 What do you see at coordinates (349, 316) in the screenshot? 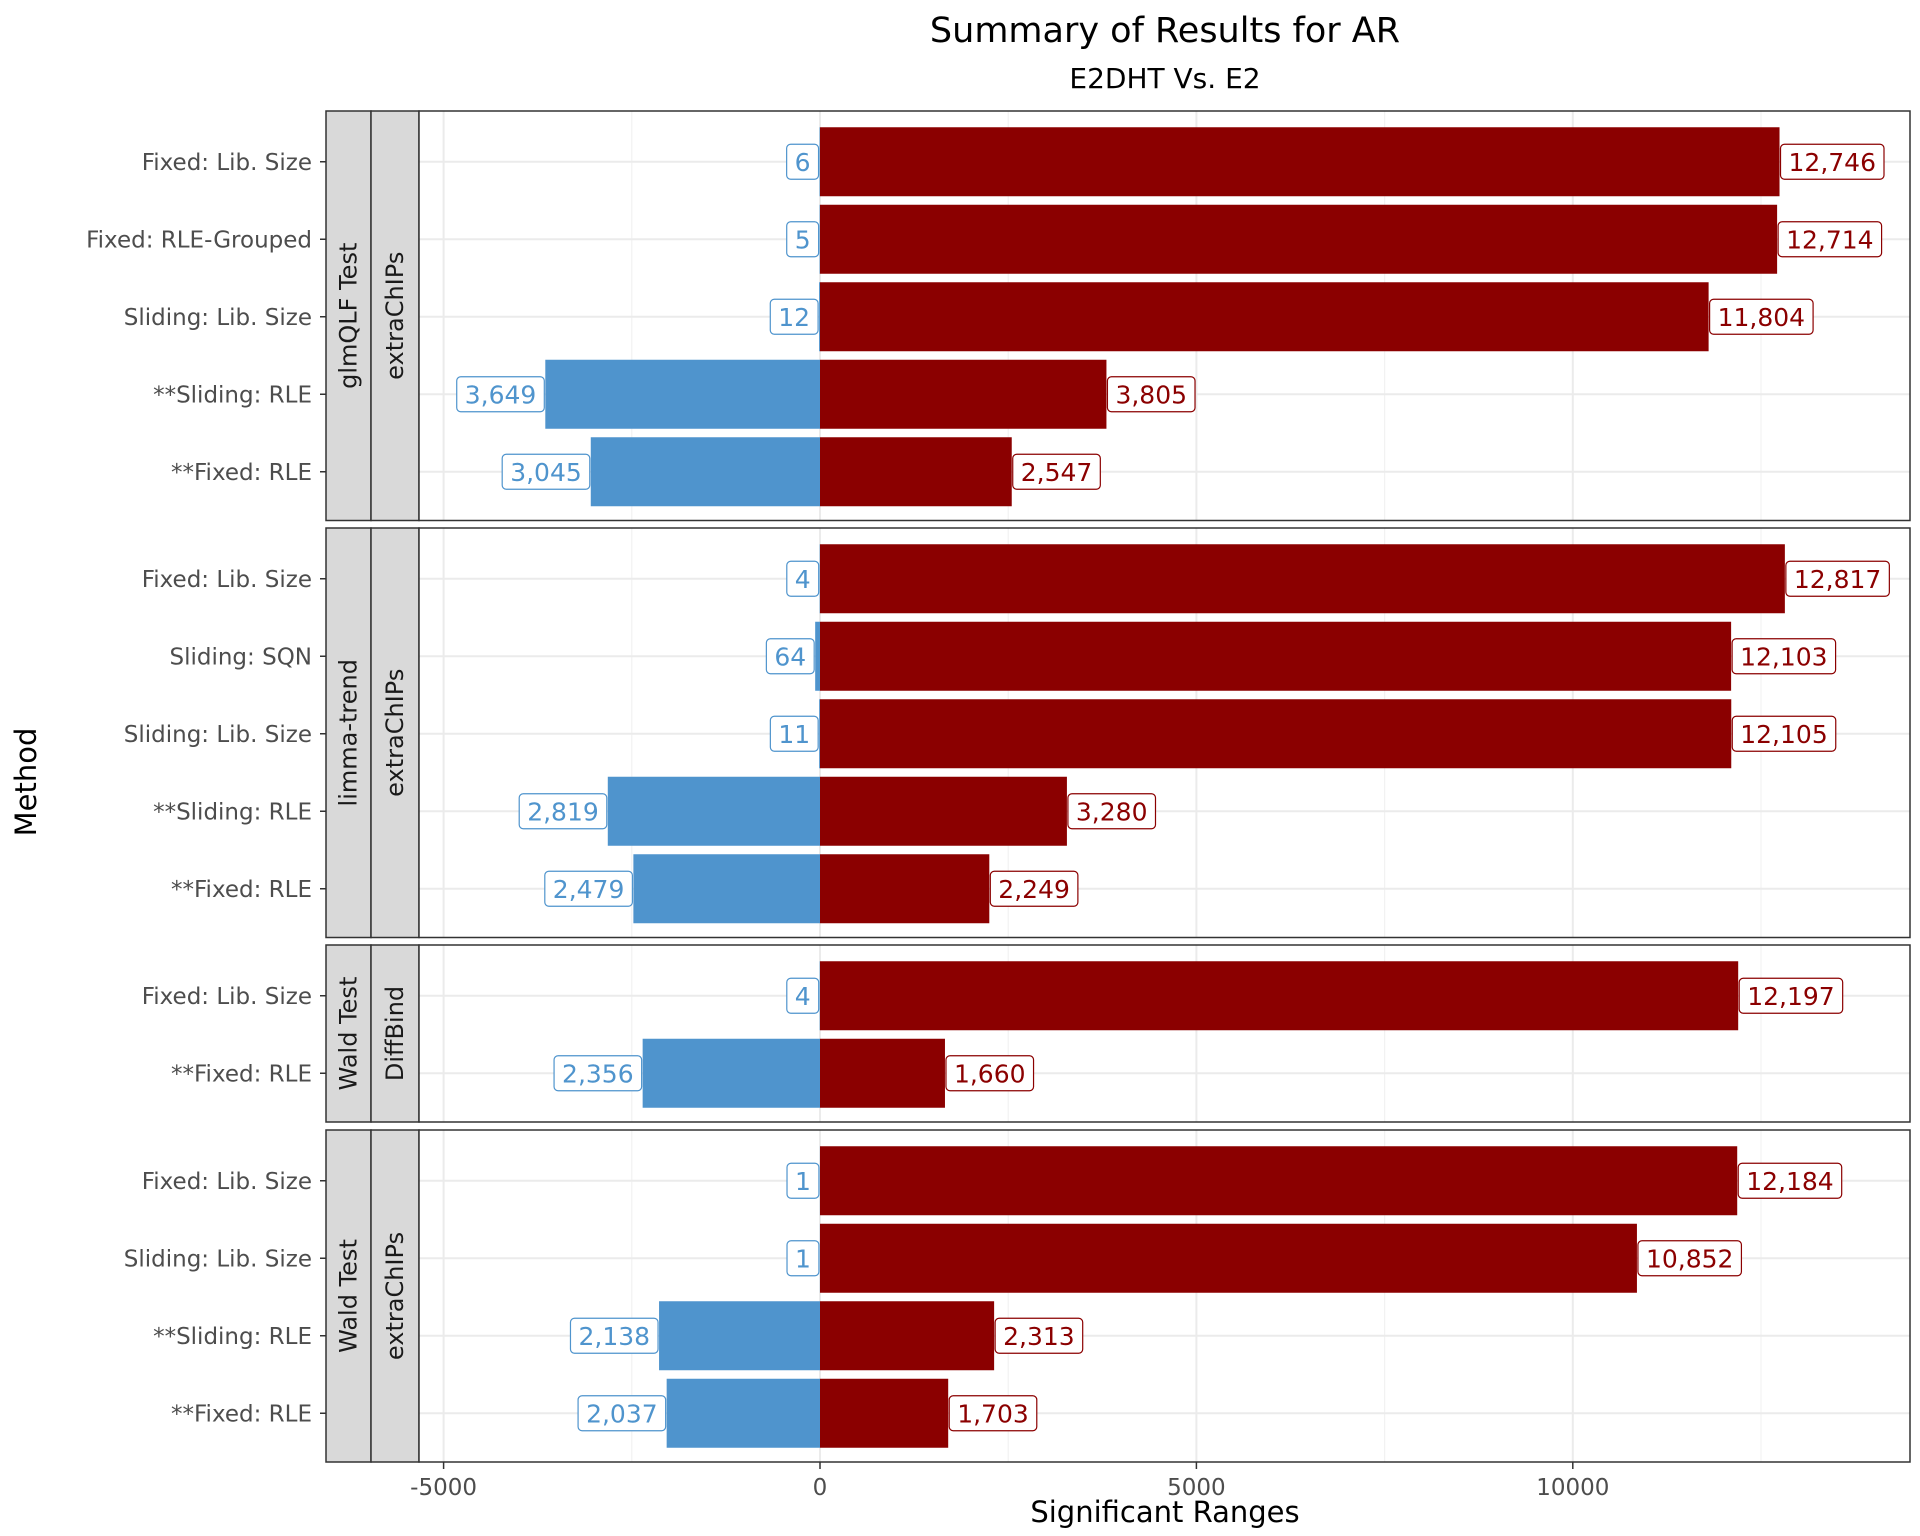
I see `strip-test-label: glmQLF Test` at bounding box center [349, 316].